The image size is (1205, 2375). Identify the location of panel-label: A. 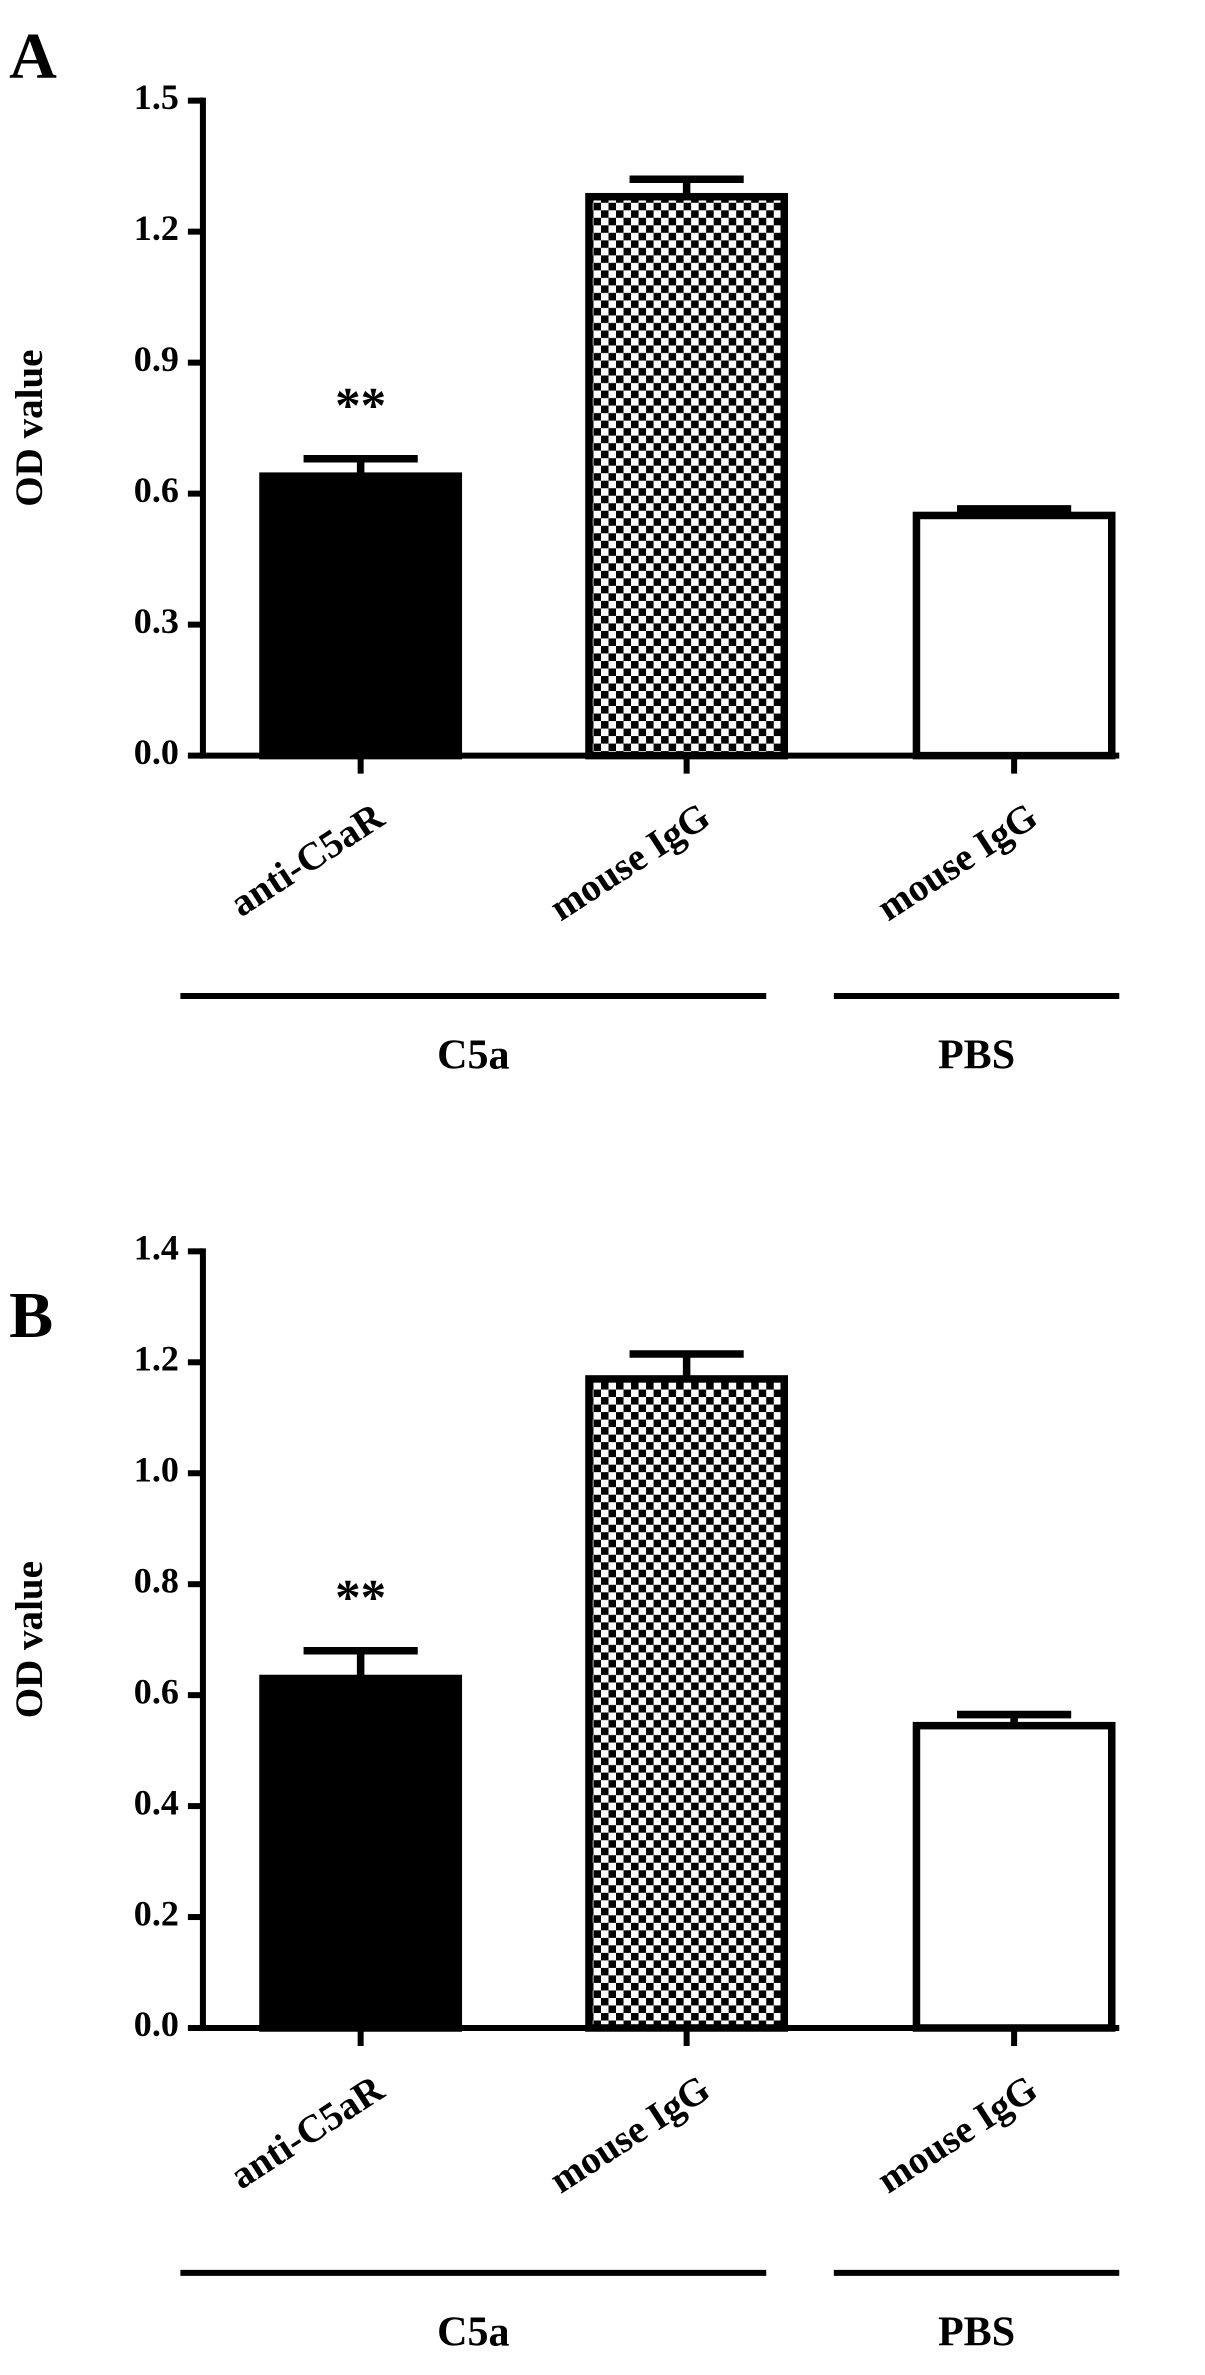
(33, 56).